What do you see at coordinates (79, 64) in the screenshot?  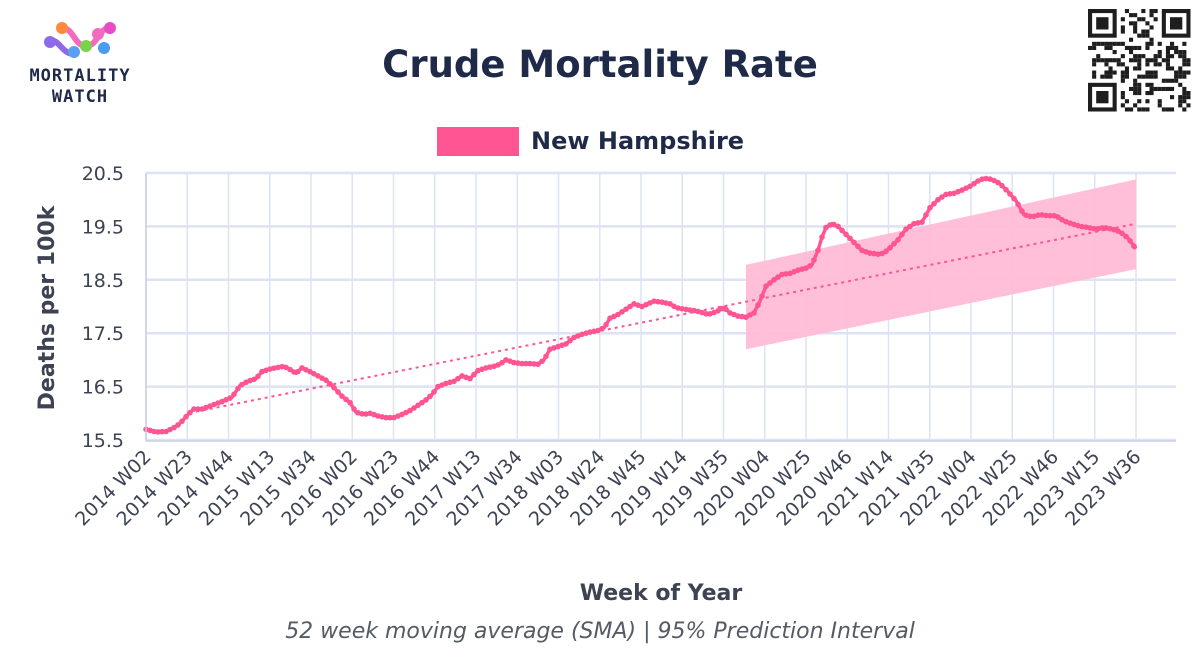 I see `logo: MORTALITY WATCH` at bounding box center [79, 64].